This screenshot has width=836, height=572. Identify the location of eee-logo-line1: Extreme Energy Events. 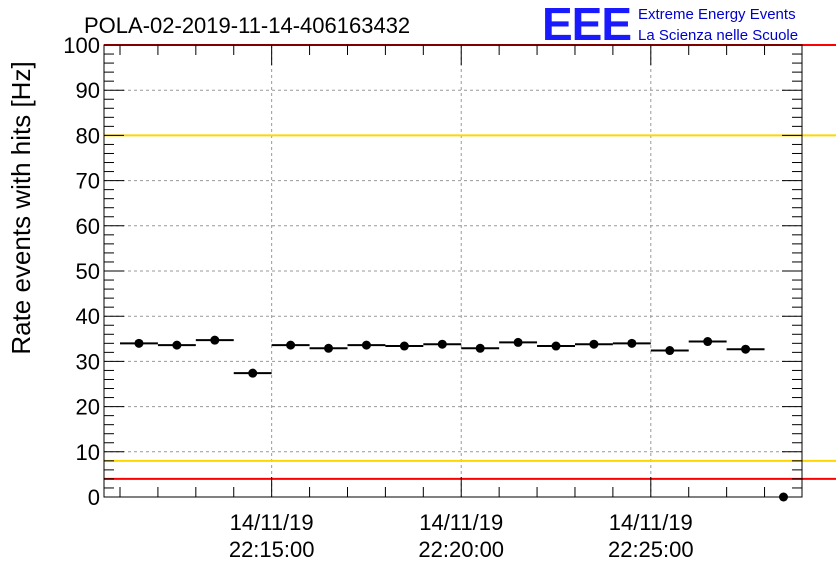
(717, 14).